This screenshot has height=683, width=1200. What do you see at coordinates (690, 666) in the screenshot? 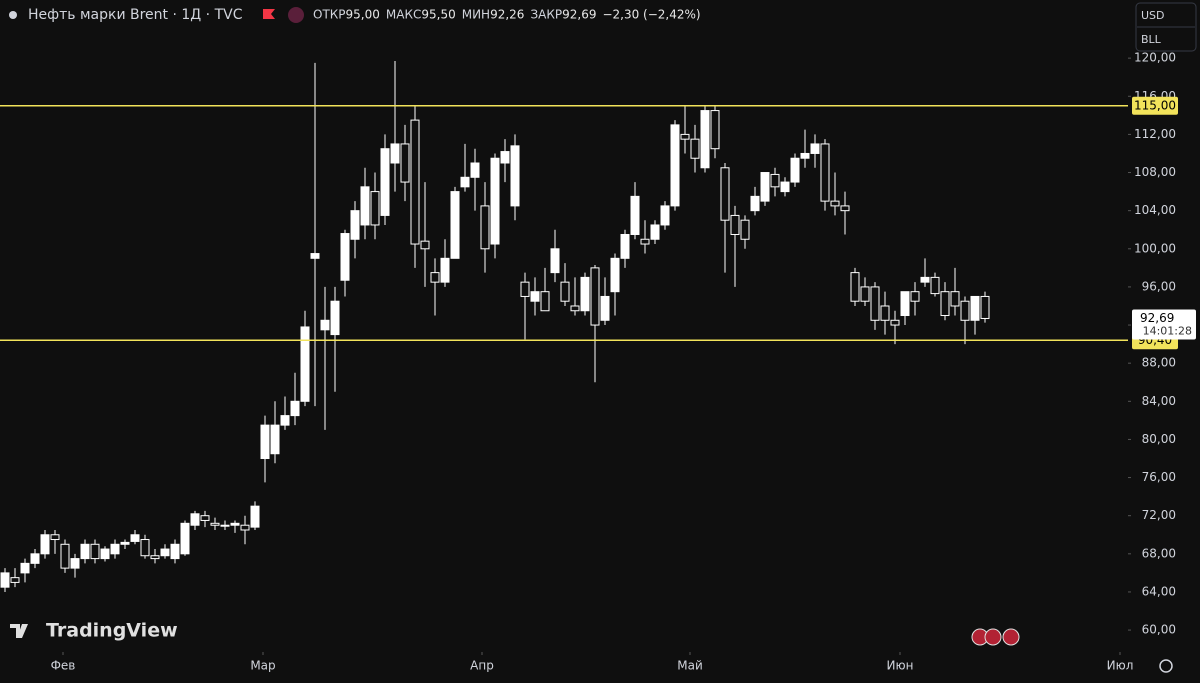
I see `x-tick-label: Май` at bounding box center [690, 666].